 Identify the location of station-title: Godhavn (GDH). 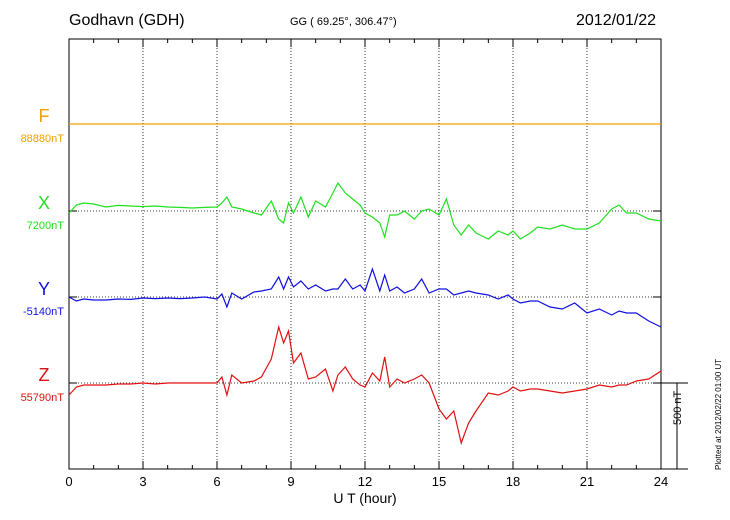
(127, 20).